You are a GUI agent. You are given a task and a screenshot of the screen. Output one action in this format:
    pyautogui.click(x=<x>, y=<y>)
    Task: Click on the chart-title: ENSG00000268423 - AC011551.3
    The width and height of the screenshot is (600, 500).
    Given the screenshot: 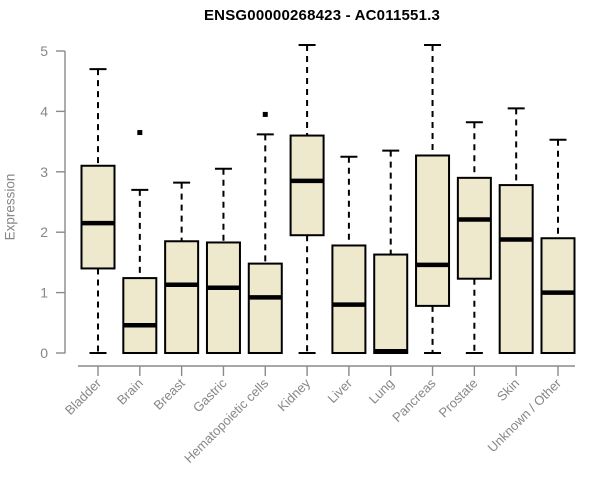 What is the action you would take?
    pyautogui.click(x=322, y=15)
    